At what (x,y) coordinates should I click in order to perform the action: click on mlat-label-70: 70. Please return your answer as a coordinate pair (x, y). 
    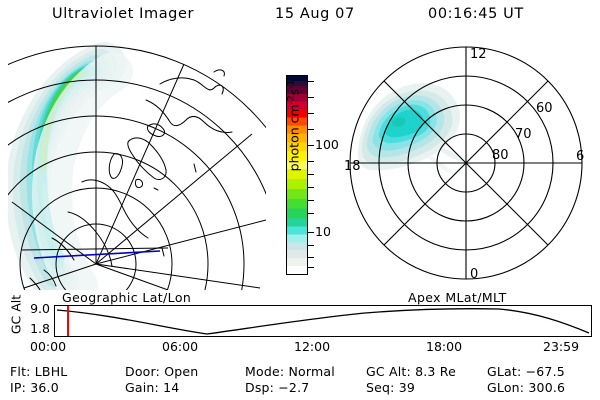
    Looking at the image, I should click on (523, 134).